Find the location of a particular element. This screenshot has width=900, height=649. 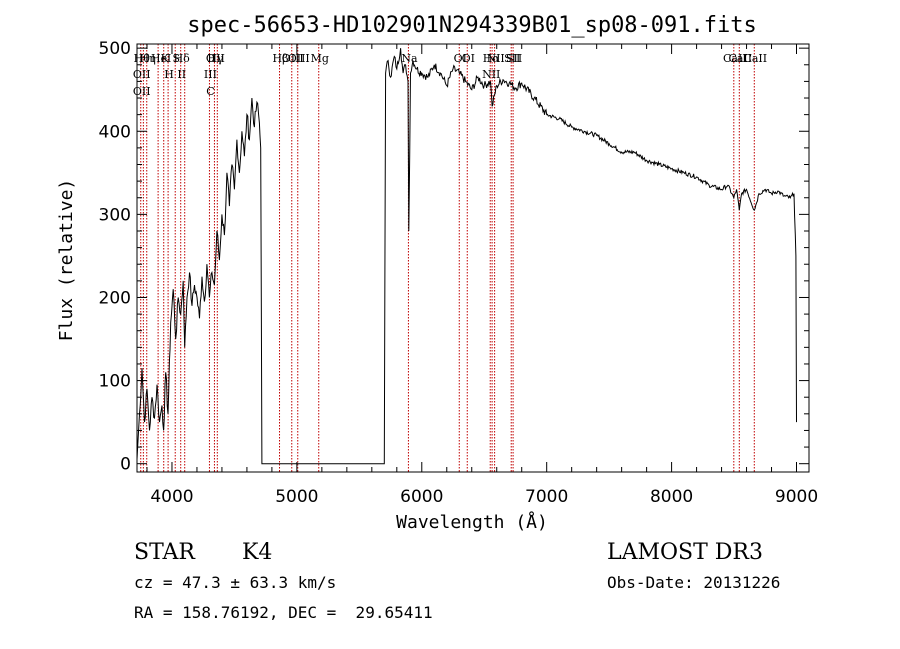

x-tick-label: 6000 is located at coordinates (421, 497).